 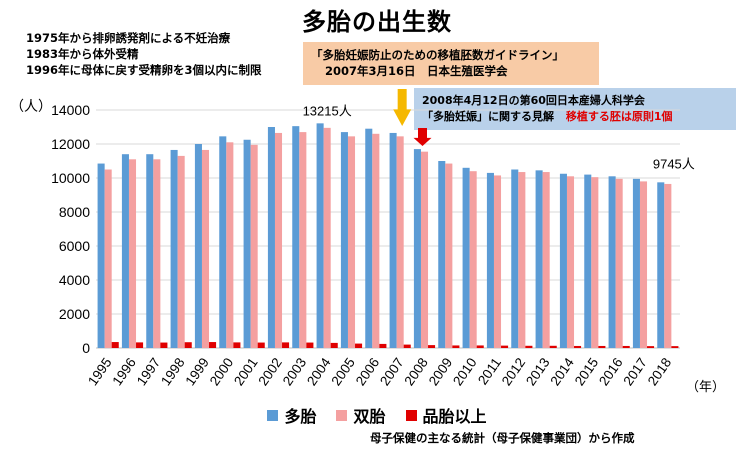 What do you see at coordinates (70, 110) in the screenshot?
I see `y-tick-label: 14000` at bounding box center [70, 110].